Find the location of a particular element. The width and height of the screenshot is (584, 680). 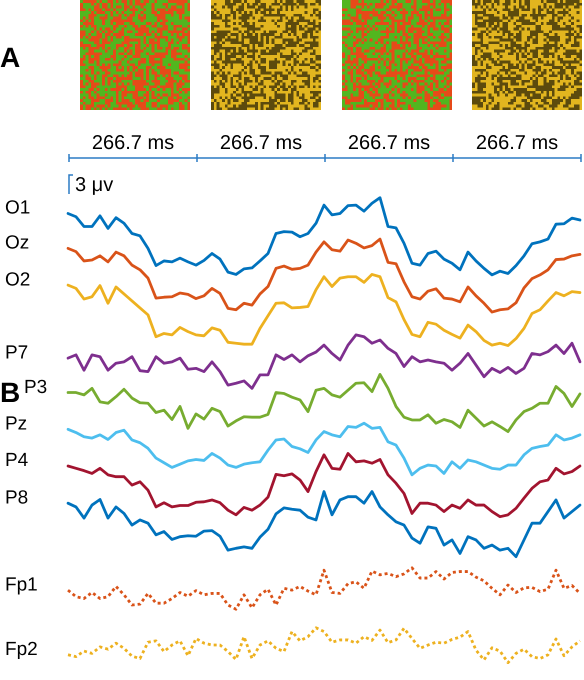

text: Pz is located at coordinates (16, 424).